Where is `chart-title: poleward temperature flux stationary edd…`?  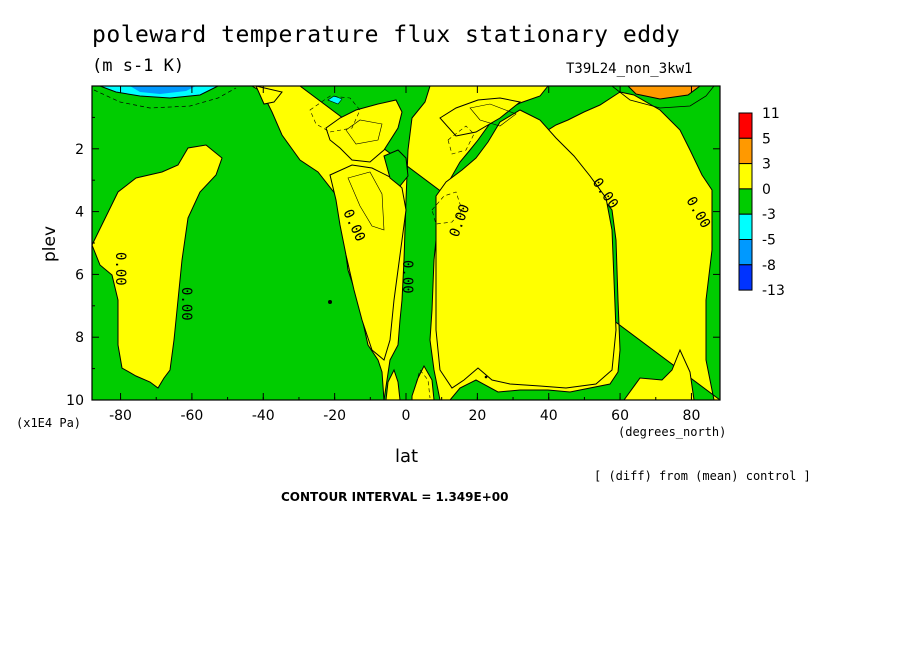
chart-title: poleward temperature flux stationary edd… is located at coordinates (386, 35).